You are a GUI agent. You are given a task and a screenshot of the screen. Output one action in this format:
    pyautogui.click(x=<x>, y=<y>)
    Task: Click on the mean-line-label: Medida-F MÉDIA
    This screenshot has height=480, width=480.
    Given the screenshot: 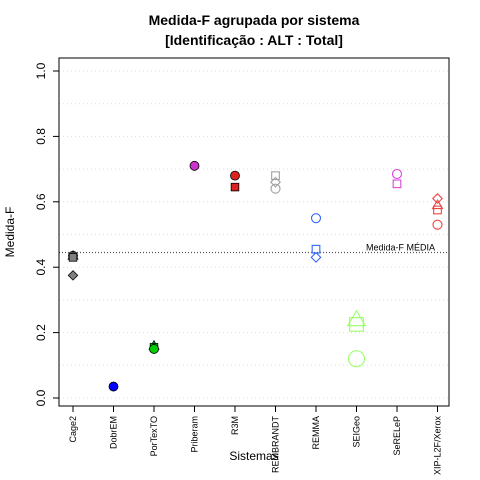 What is the action you would take?
    pyautogui.click(x=400, y=247)
    